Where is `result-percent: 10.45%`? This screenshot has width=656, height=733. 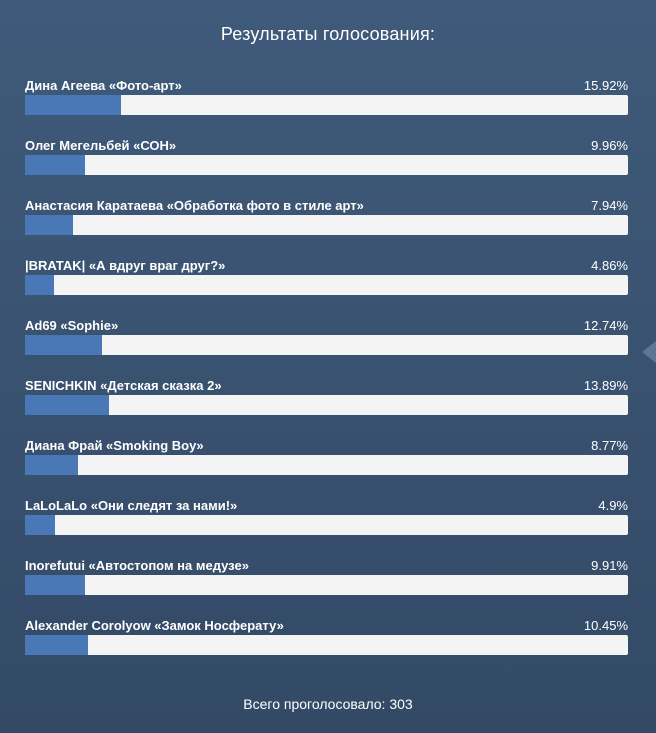 result-percent: 10.45% is located at coordinates (605, 625).